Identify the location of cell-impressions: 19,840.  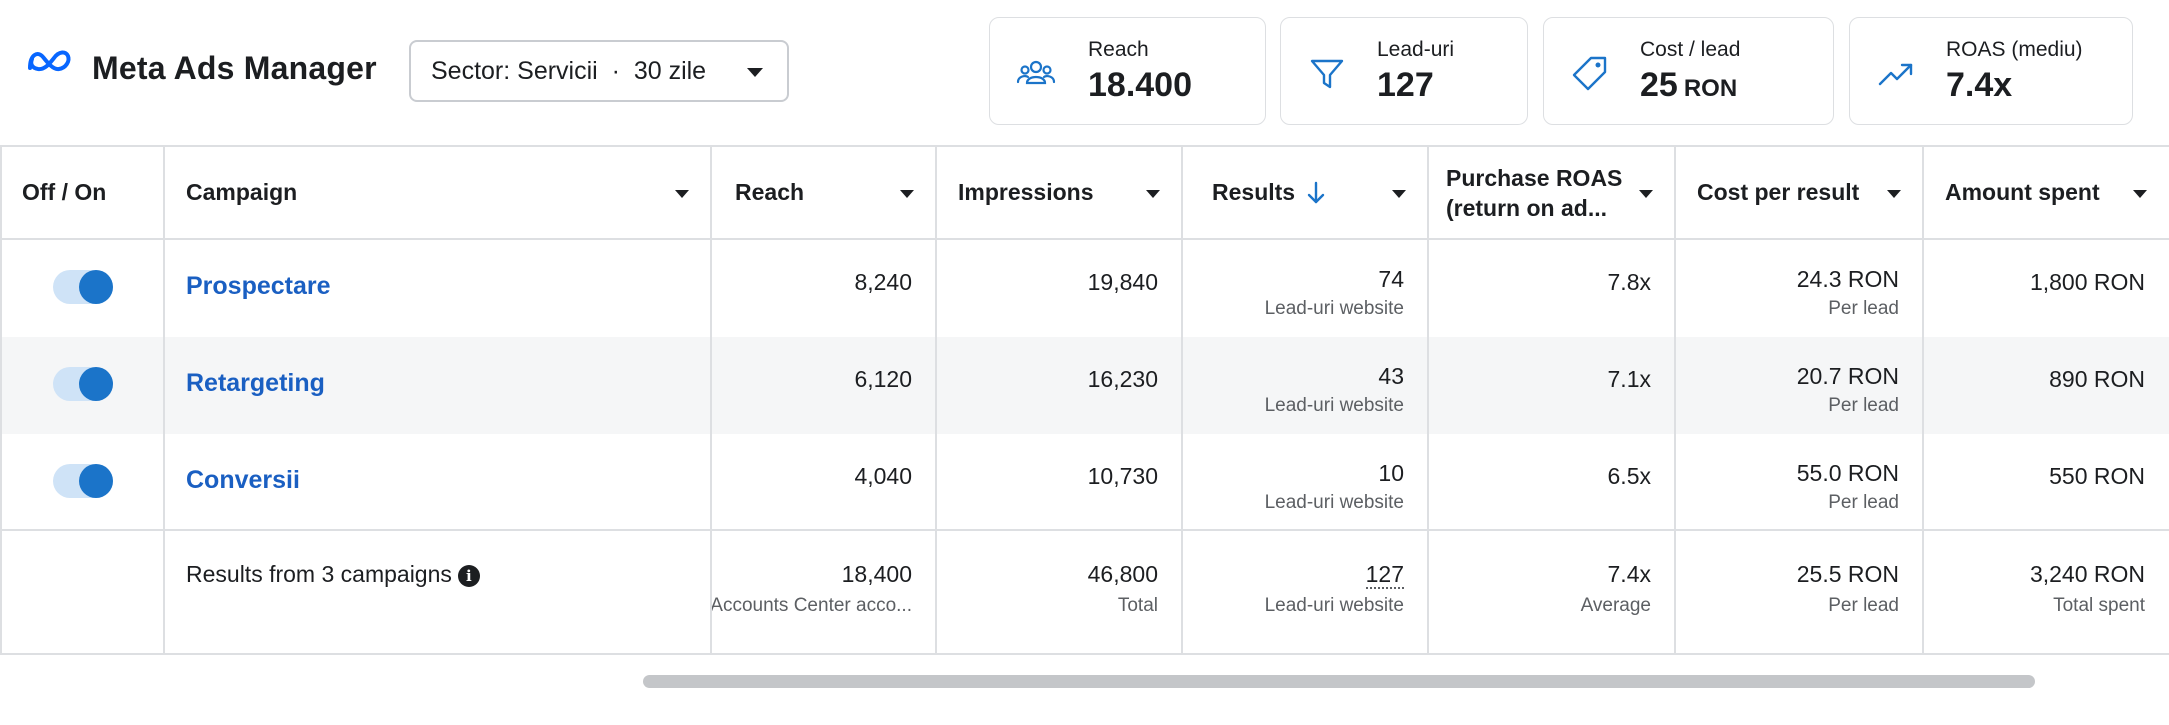
(1059, 288).